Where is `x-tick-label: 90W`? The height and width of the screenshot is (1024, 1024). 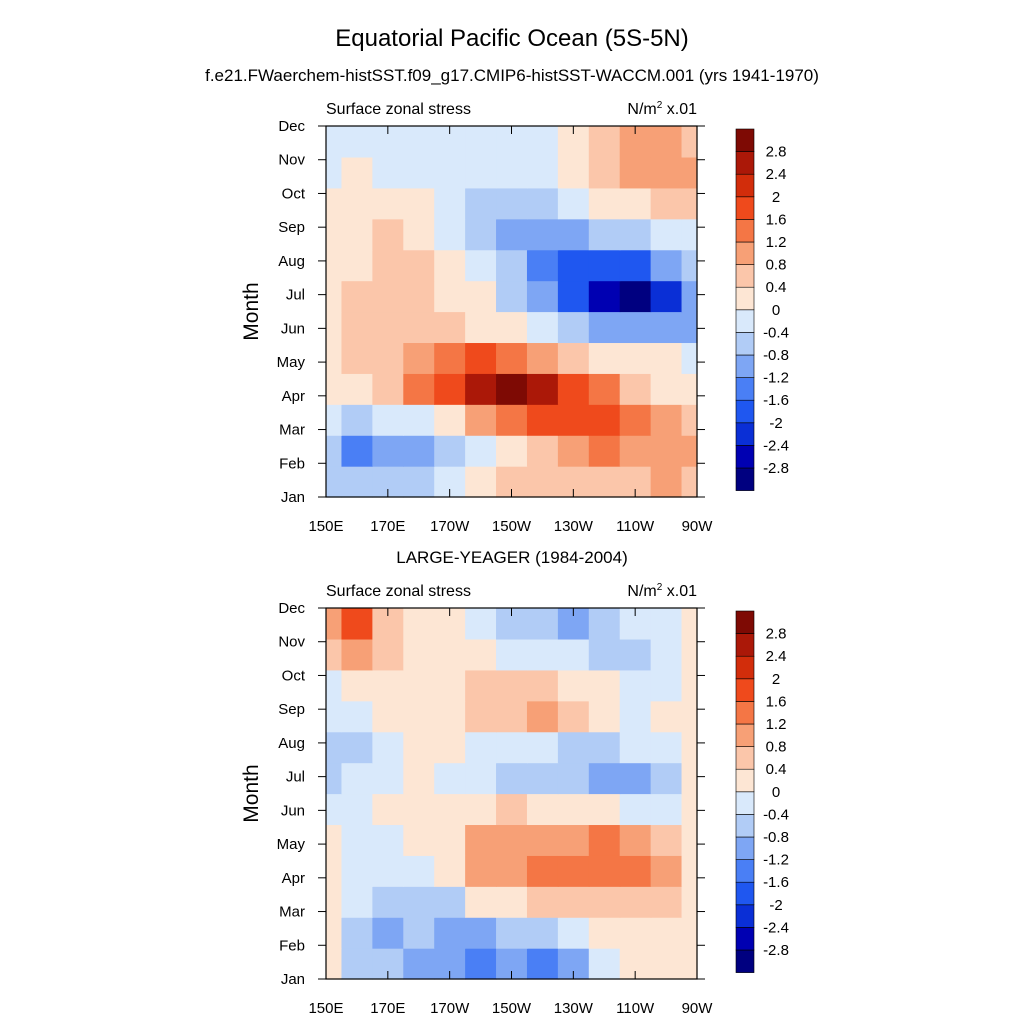
x-tick-label: 90W is located at coordinates (698, 526).